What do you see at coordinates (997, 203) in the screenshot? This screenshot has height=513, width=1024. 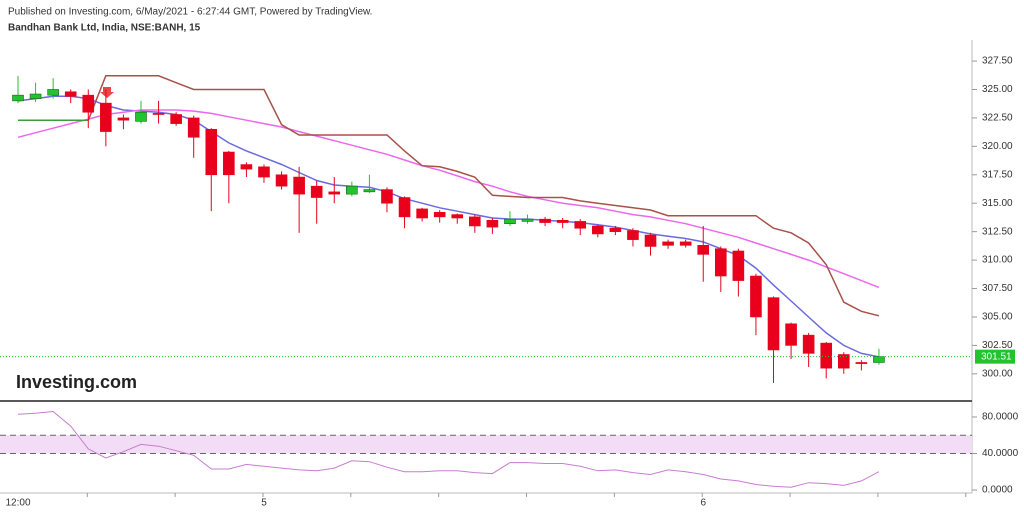 I see `y-tick-label: 315.00` at bounding box center [997, 203].